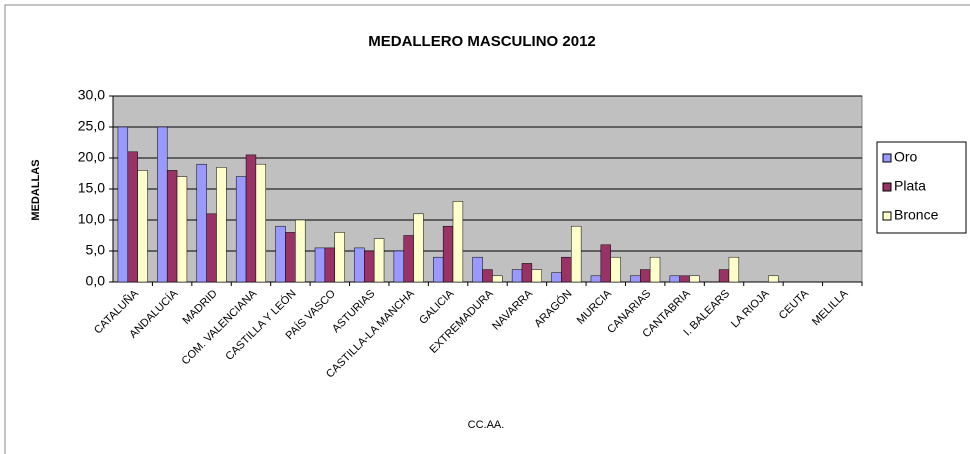 The image size is (970, 454). I want to click on legend-label: Bronce, so click(916, 215).